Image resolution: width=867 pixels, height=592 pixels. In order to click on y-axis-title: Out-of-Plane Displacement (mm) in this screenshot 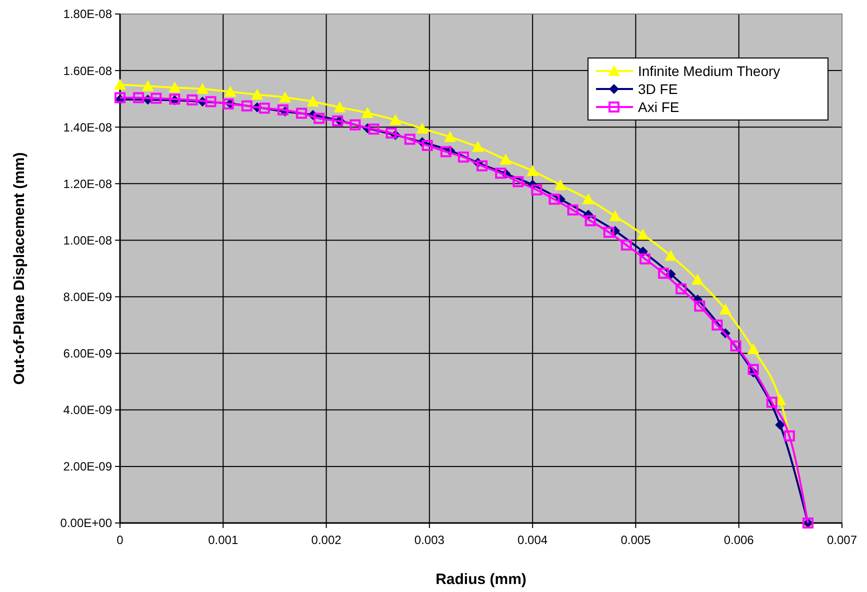, I will do `click(19, 268)`.